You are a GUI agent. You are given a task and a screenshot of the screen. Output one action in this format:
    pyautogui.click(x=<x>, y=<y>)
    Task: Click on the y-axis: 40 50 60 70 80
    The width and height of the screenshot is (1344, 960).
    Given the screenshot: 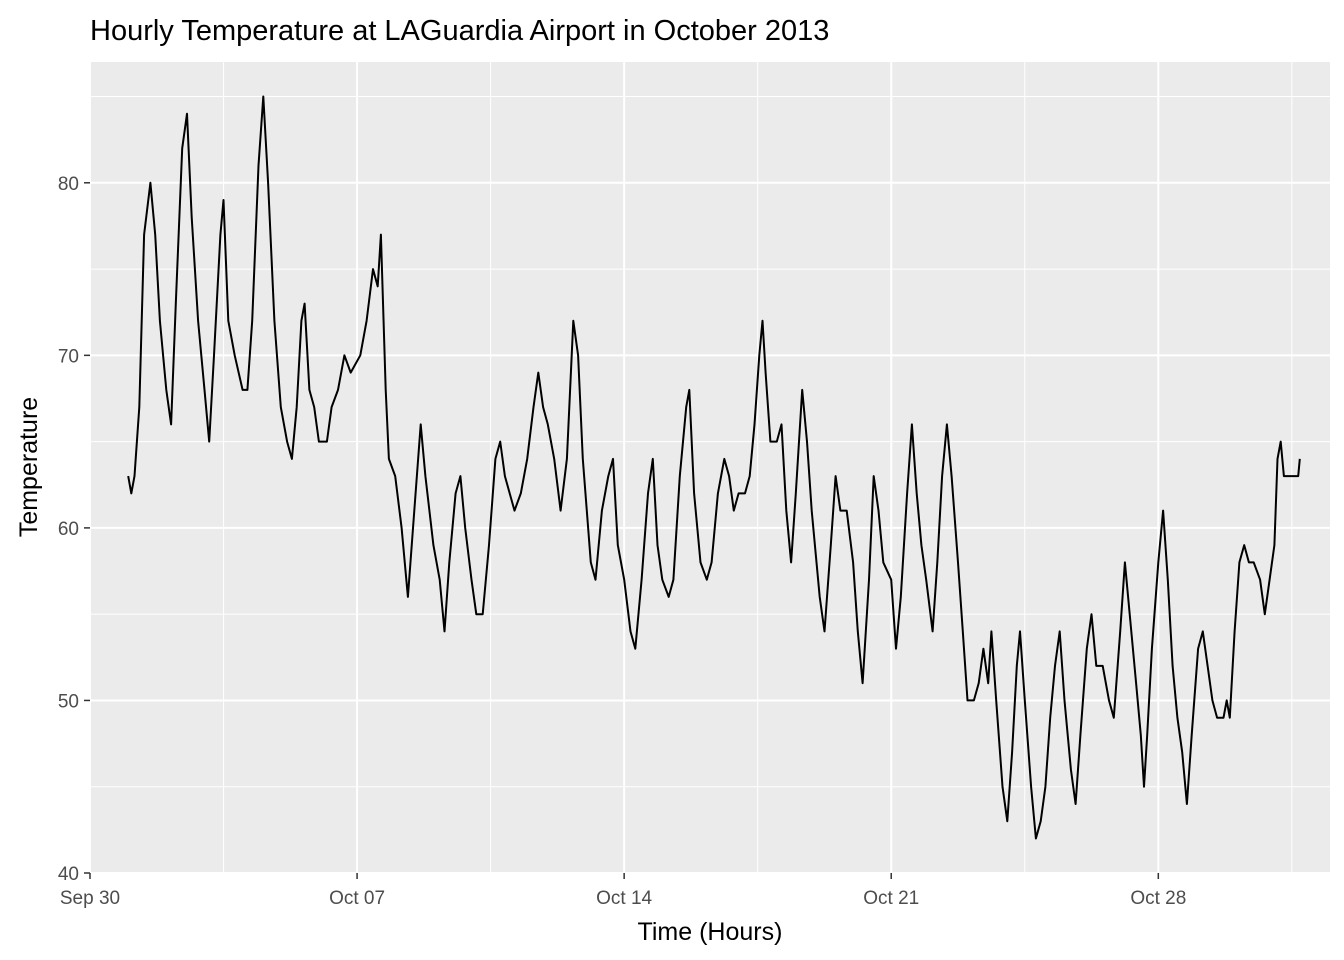 What is the action you would take?
    pyautogui.click(x=74, y=529)
    